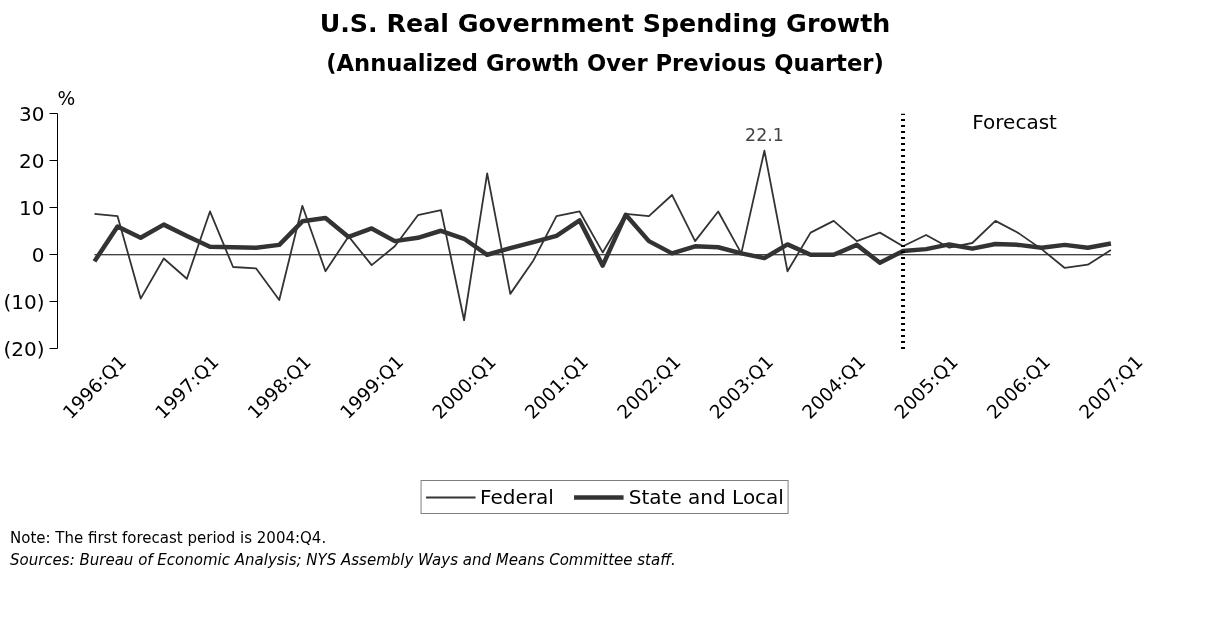 The width and height of the screenshot is (1217, 623). Describe the element at coordinates (66, 98) in the screenshot. I see `y-axis-title: %` at that location.